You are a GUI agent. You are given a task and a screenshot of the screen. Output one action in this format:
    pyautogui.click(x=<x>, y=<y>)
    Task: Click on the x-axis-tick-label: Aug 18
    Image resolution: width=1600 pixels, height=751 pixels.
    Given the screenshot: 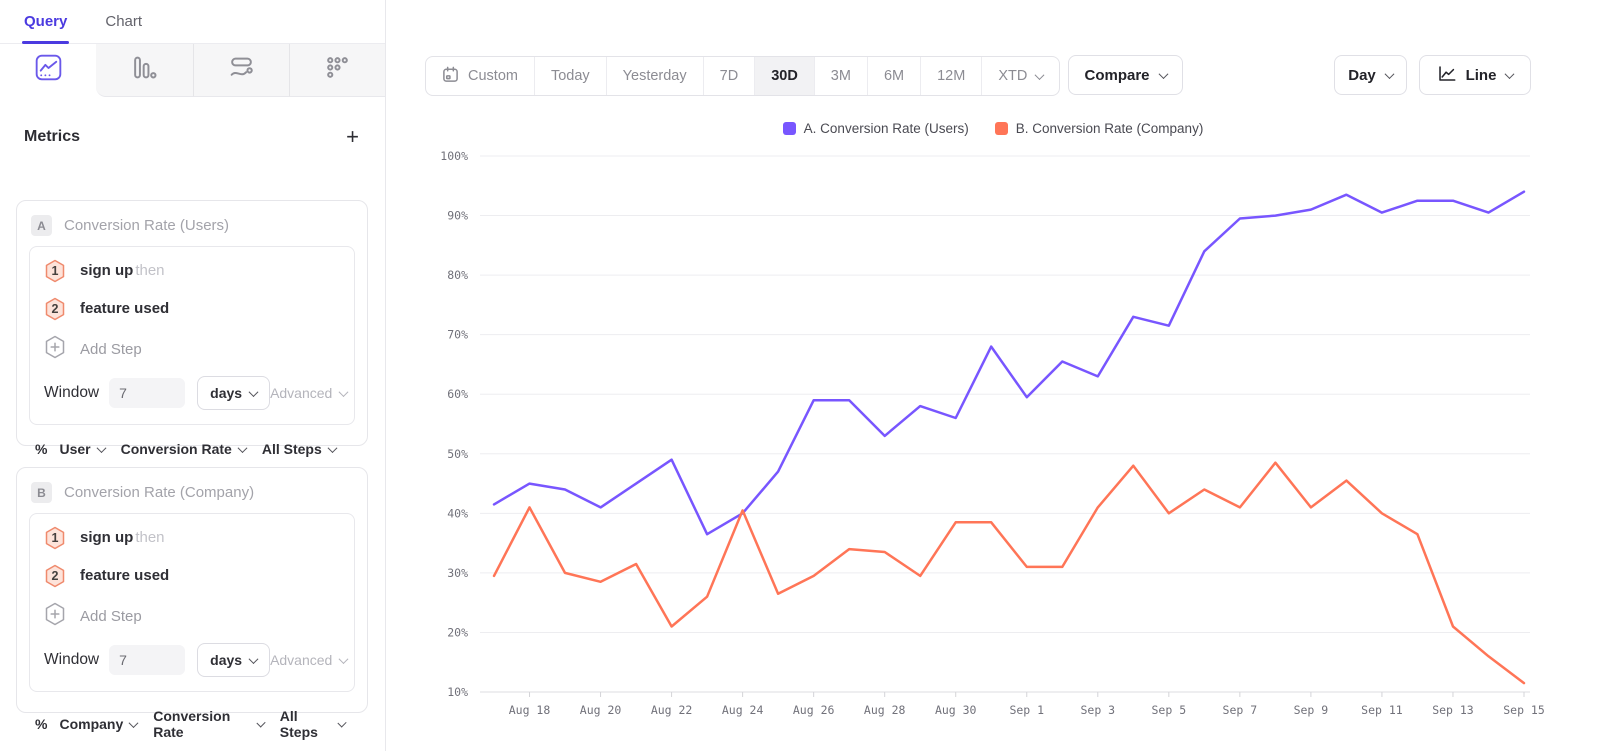 What is the action you would take?
    pyautogui.click(x=530, y=710)
    